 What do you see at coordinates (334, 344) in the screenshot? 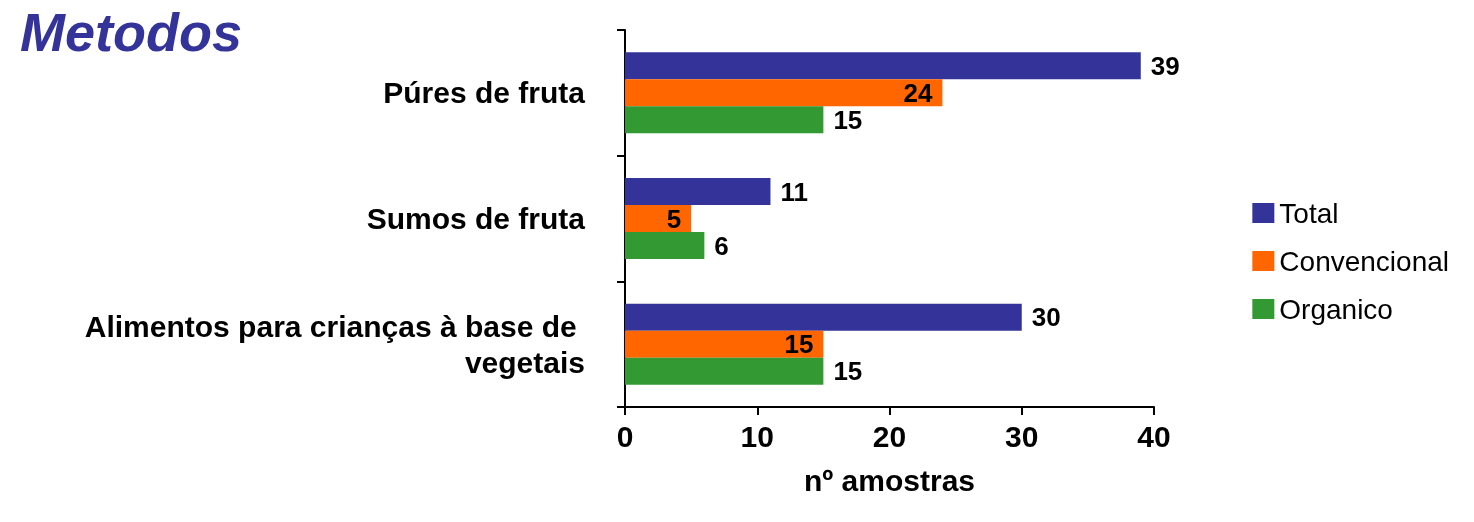
I see `y-tick-label: Alimentos para crianças à base de vegetais` at bounding box center [334, 344].